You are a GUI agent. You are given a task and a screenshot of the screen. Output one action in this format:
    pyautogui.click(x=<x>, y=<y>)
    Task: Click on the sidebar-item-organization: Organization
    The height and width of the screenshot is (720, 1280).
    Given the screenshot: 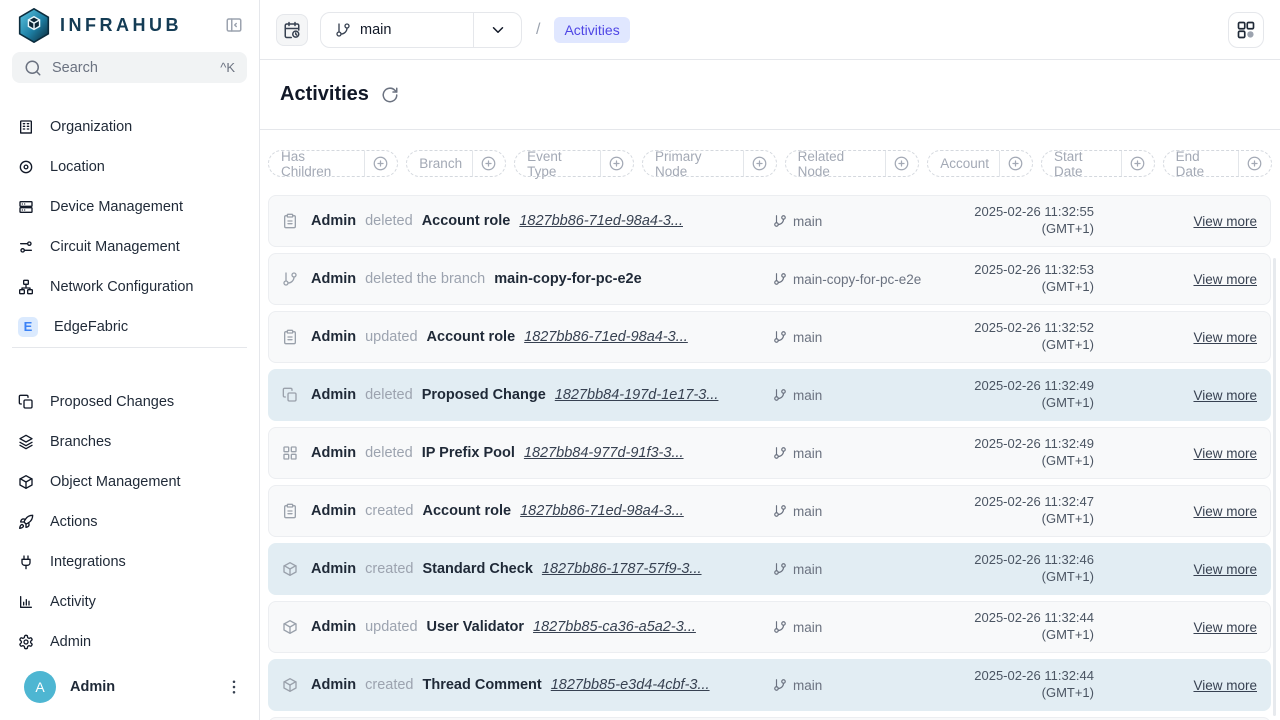 What is the action you would take?
    pyautogui.click(x=129, y=127)
    